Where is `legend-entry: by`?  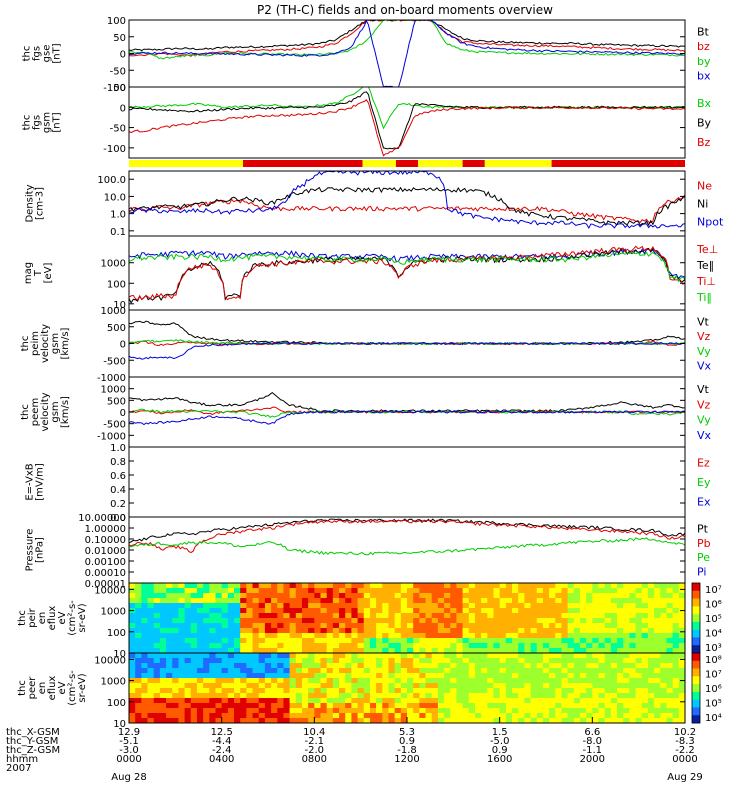
legend-entry: by is located at coordinates (704, 61).